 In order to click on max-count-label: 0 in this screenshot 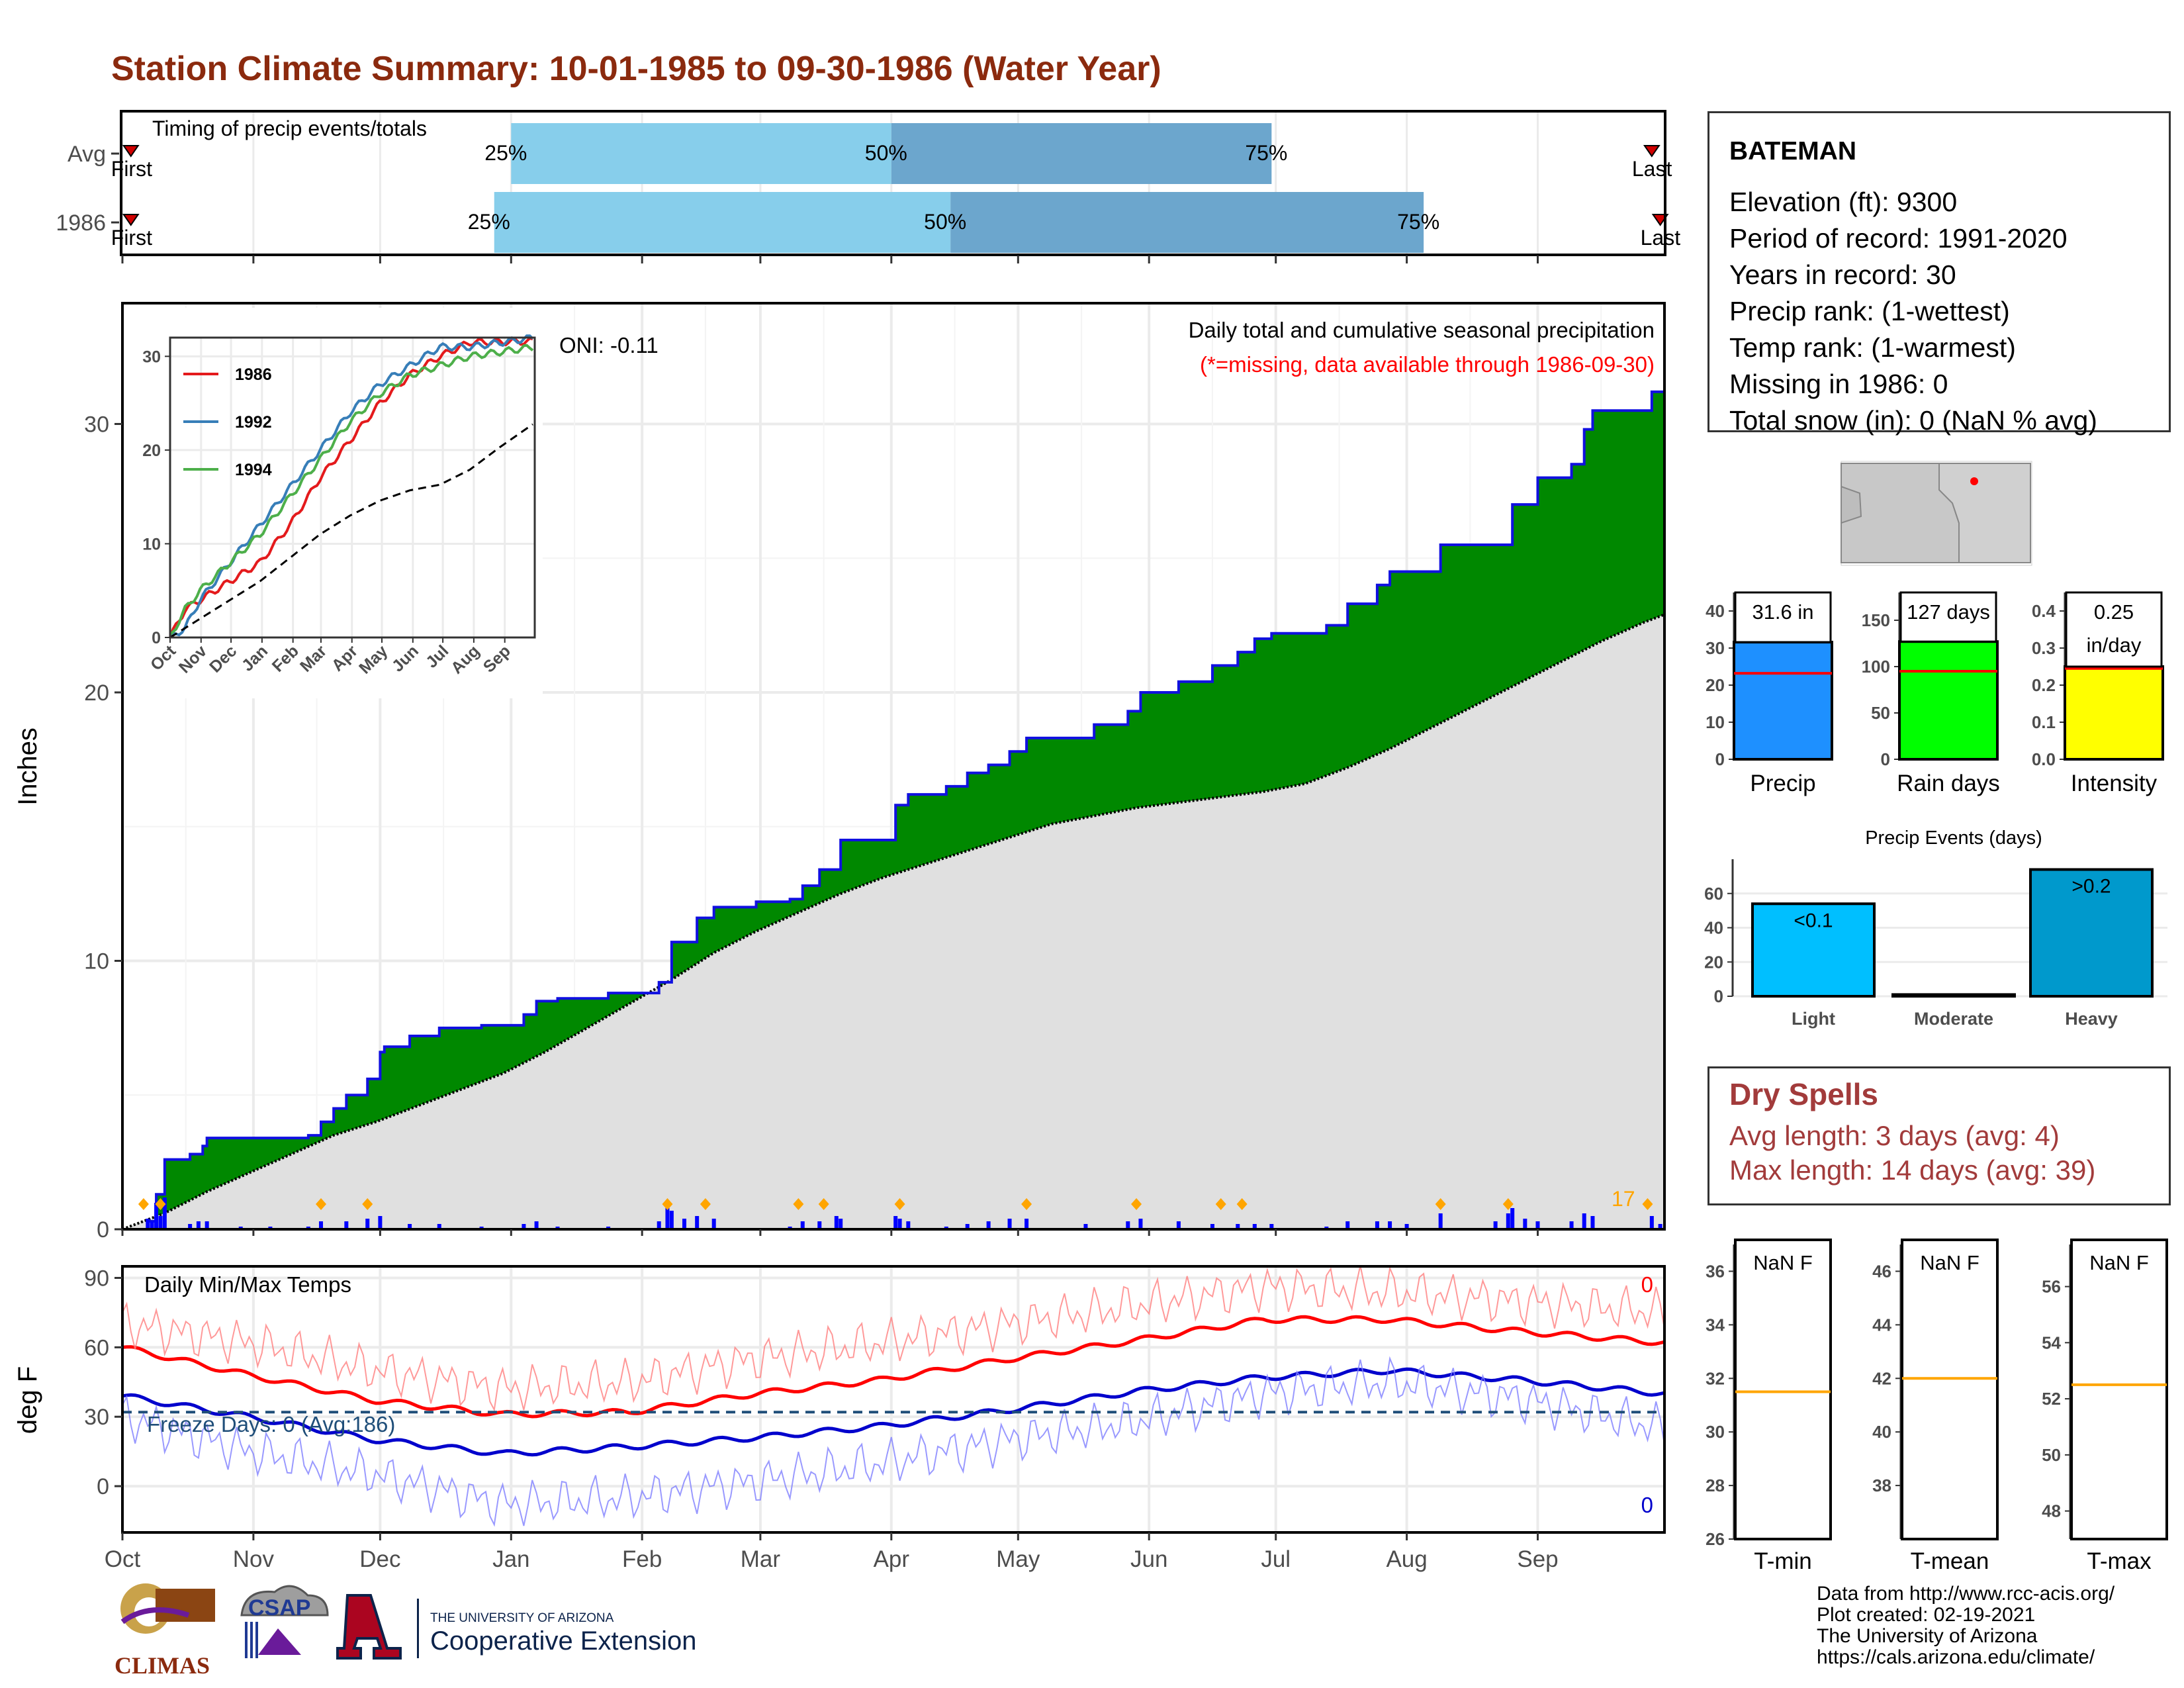, I will do `click(1647, 1284)`.